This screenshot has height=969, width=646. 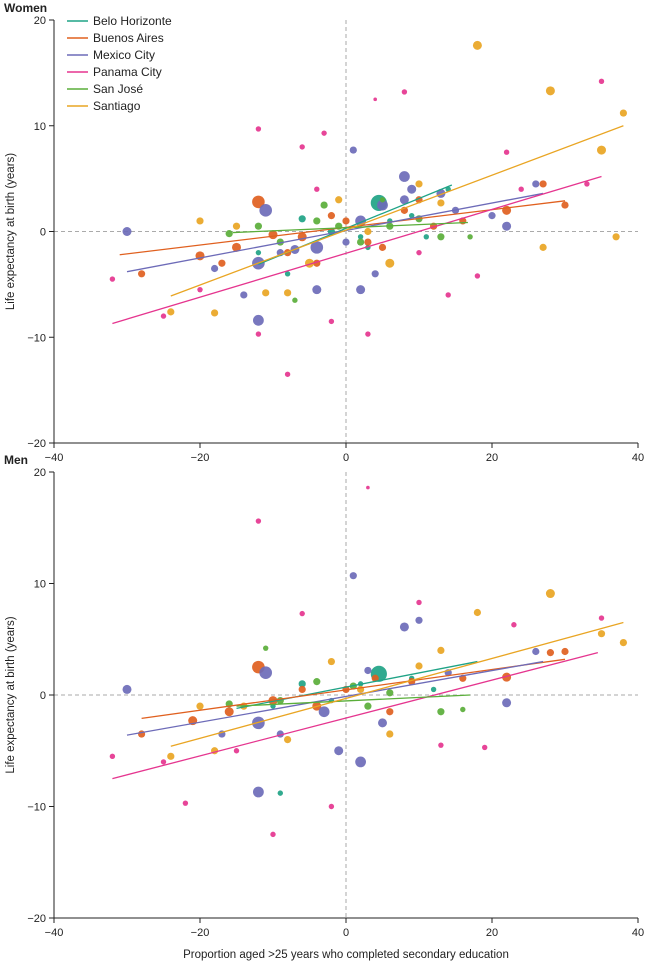 What do you see at coordinates (353, 700) in the screenshot?
I see `trend-line-san-jos-` at bounding box center [353, 700].